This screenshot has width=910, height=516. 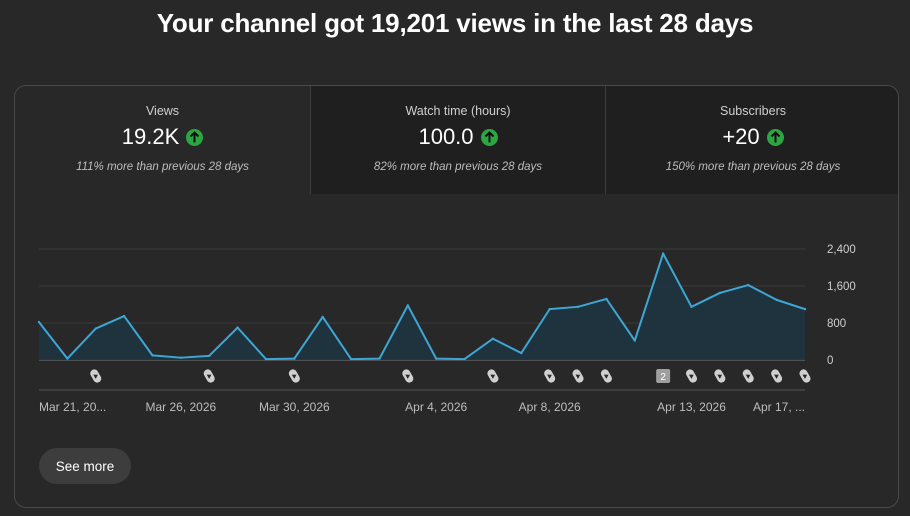 What do you see at coordinates (85, 466) in the screenshot?
I see `see-more-button: See more` at bounding box center [85, 466].